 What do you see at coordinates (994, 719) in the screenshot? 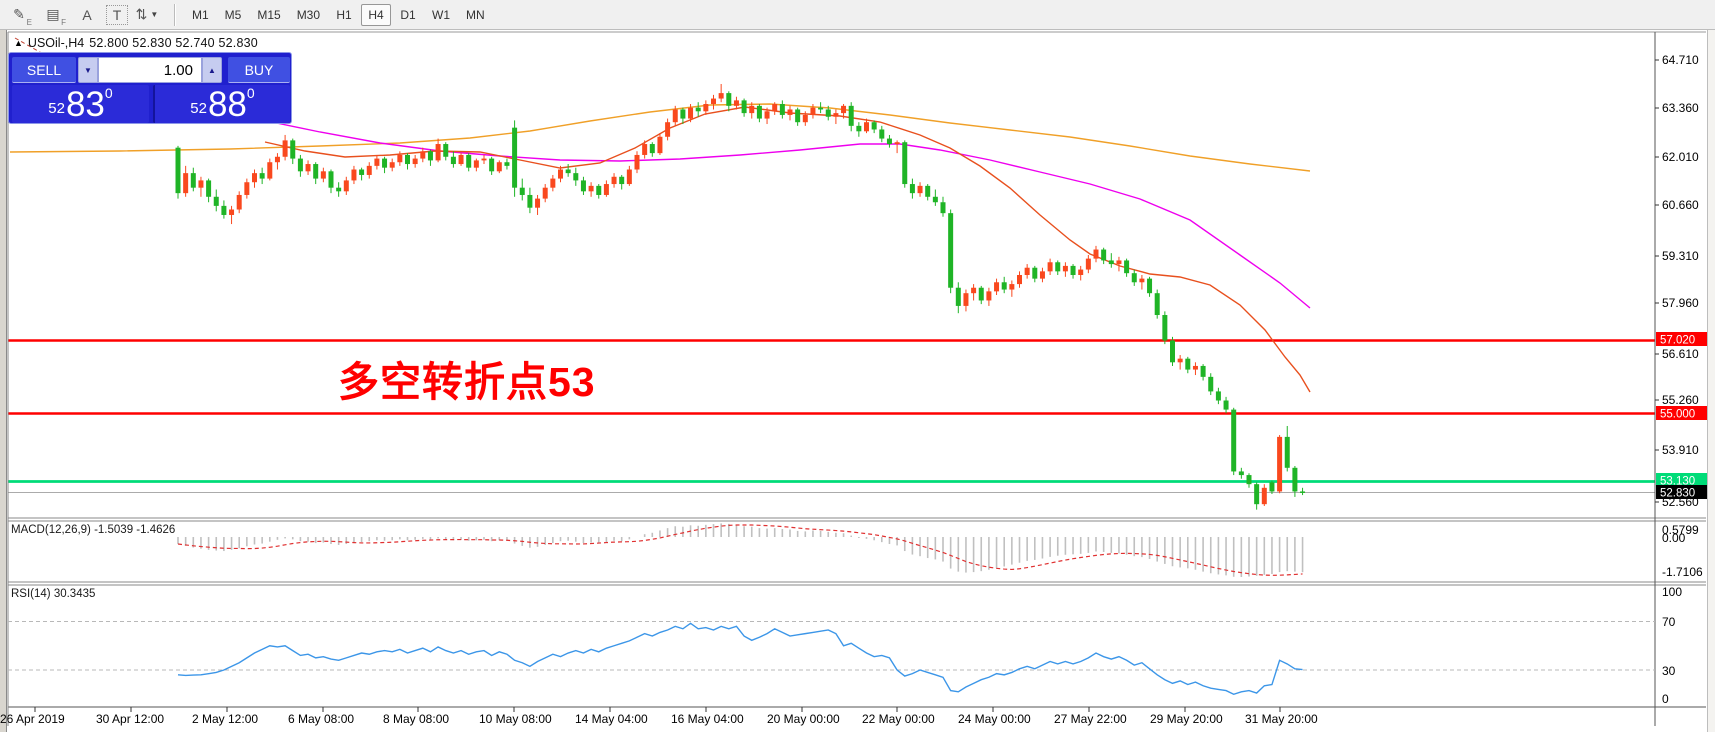
I see `time-axis-label: 24 May 00:00` at bounding box center [994, 719].